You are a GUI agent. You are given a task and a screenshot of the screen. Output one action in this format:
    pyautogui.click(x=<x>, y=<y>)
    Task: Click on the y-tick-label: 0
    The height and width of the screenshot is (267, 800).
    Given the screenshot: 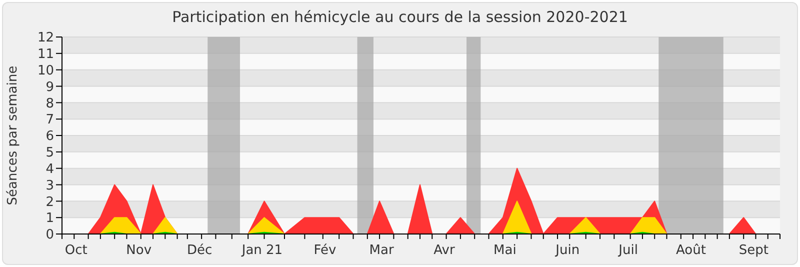 What is the action you would take?
    pyautogui.click(x=50, y=235)
    